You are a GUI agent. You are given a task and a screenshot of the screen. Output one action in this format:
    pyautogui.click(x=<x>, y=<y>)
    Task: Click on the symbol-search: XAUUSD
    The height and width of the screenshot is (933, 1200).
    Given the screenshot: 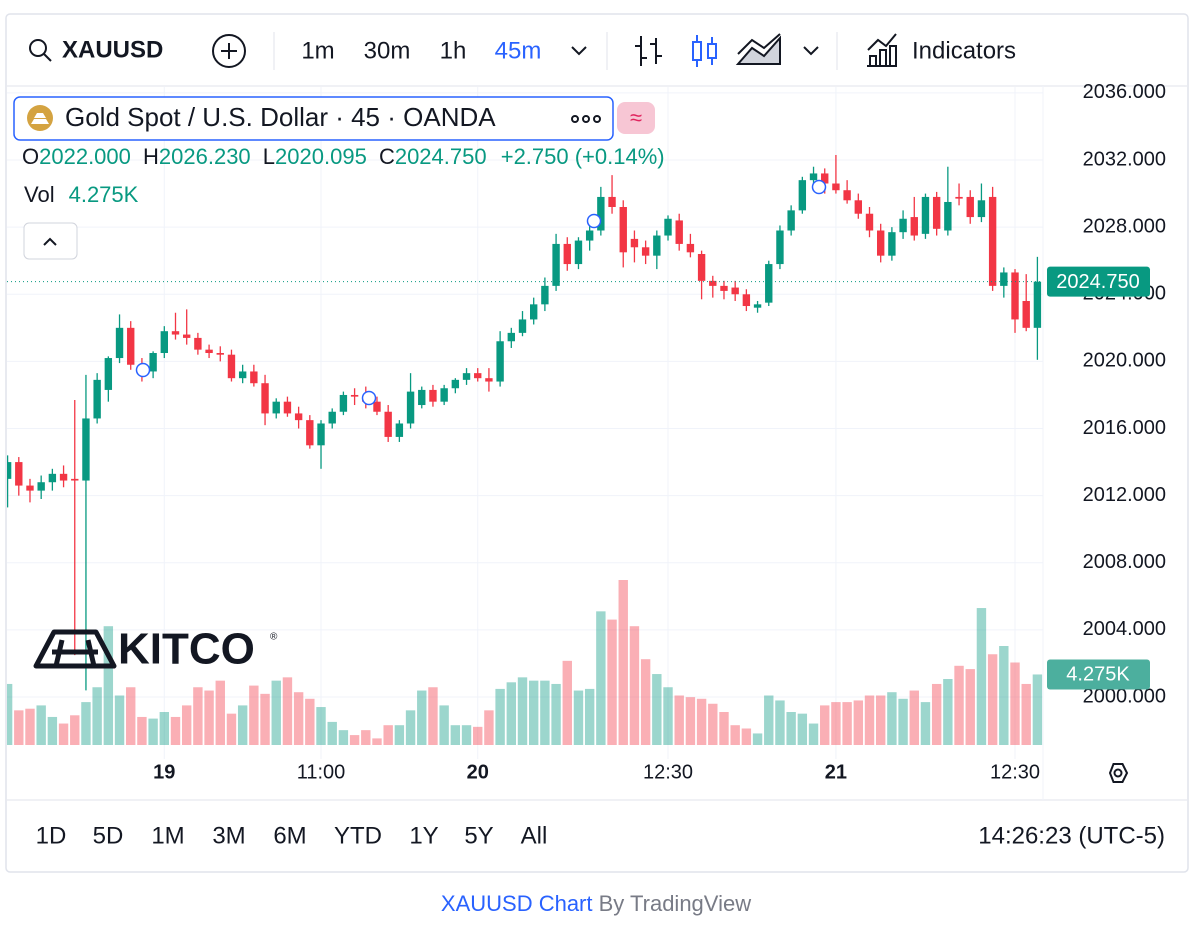 What is the action you would take?
    pyautogui.click(x=96, y=49)
    